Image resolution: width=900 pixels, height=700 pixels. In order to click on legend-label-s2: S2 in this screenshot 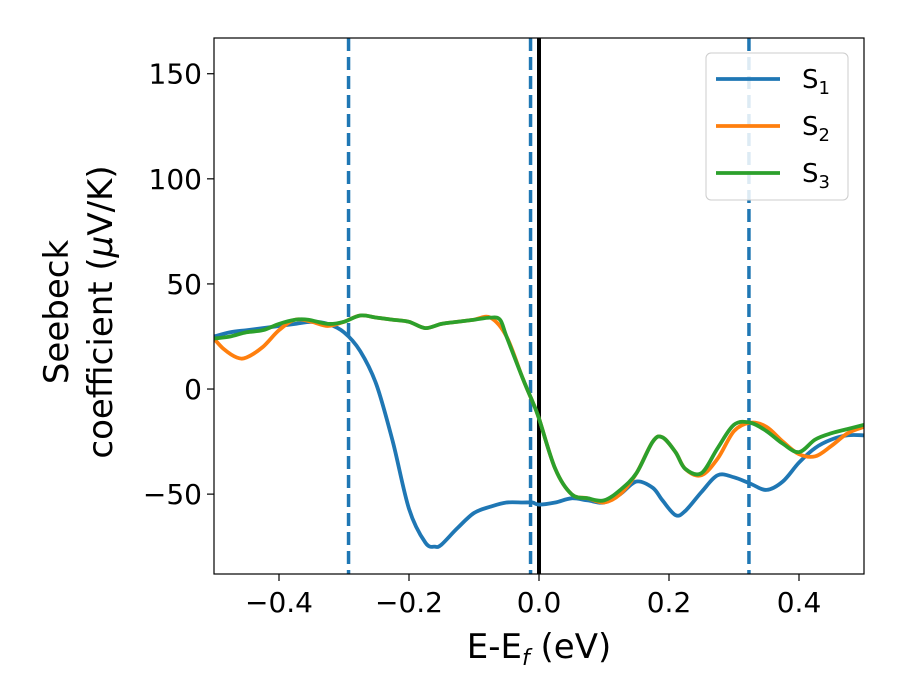, I will do `click(816, 129)`.